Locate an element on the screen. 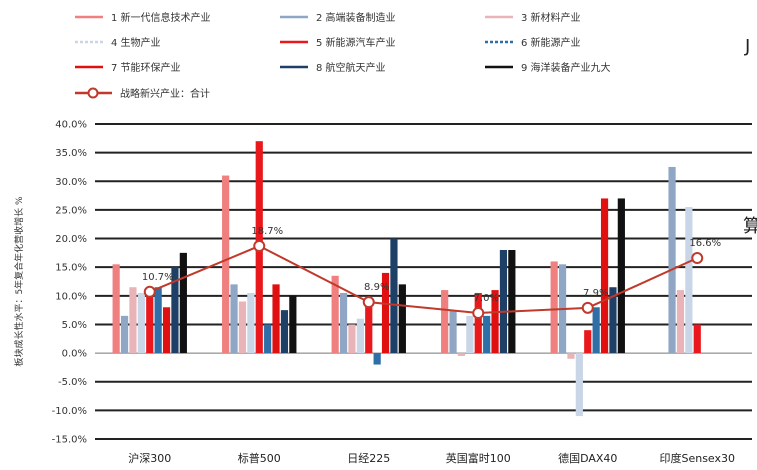 This screenshot has width=757, height=470. total-line is located at coordinates (423, 279).